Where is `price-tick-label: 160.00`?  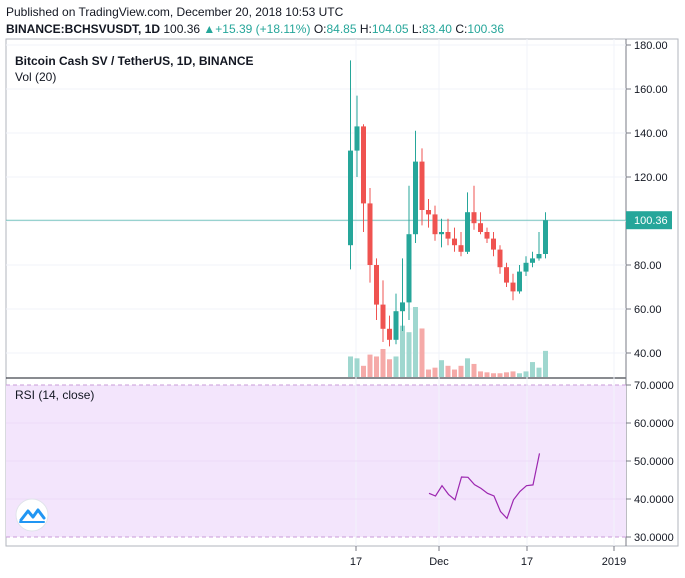 price-tick-label: 160.00 is located at coordinates (651, 90).